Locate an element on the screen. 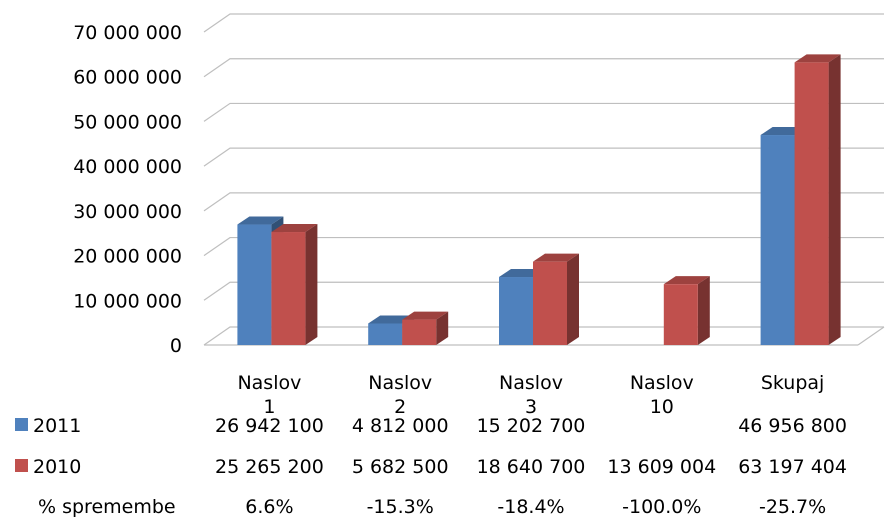 Image resolution: width=887 pixels, height=519 pixels. legend-series-name: 2010 is located at coordinates (57, 467).